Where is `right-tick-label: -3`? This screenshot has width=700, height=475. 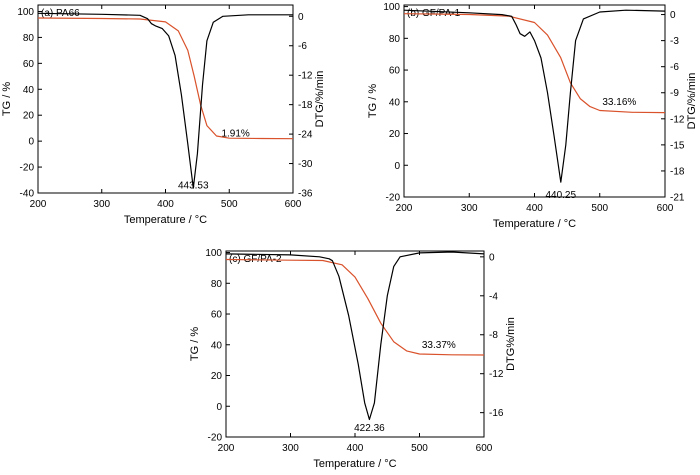 right-tick-label: -3 is located at coordinates (674, 41).